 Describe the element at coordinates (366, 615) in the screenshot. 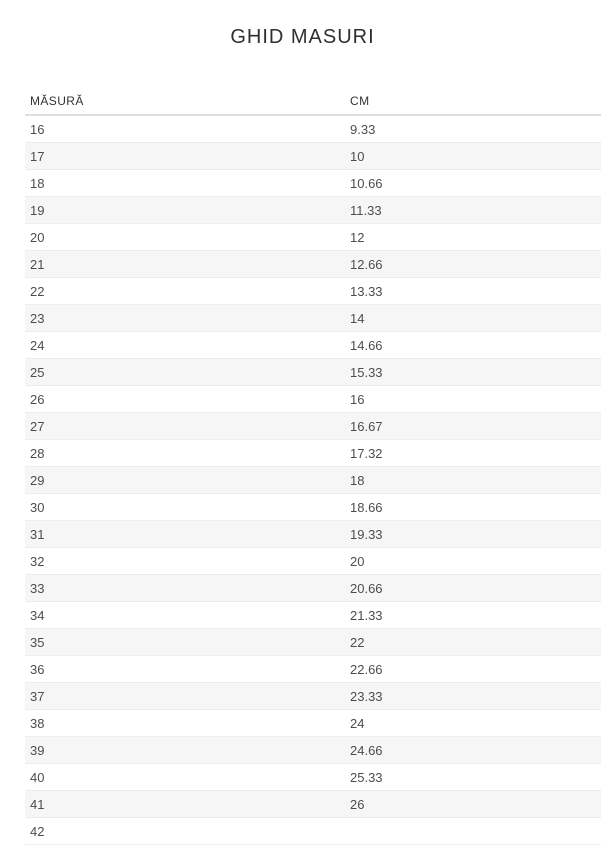

I see `cm-cell: 21.33` at that location.